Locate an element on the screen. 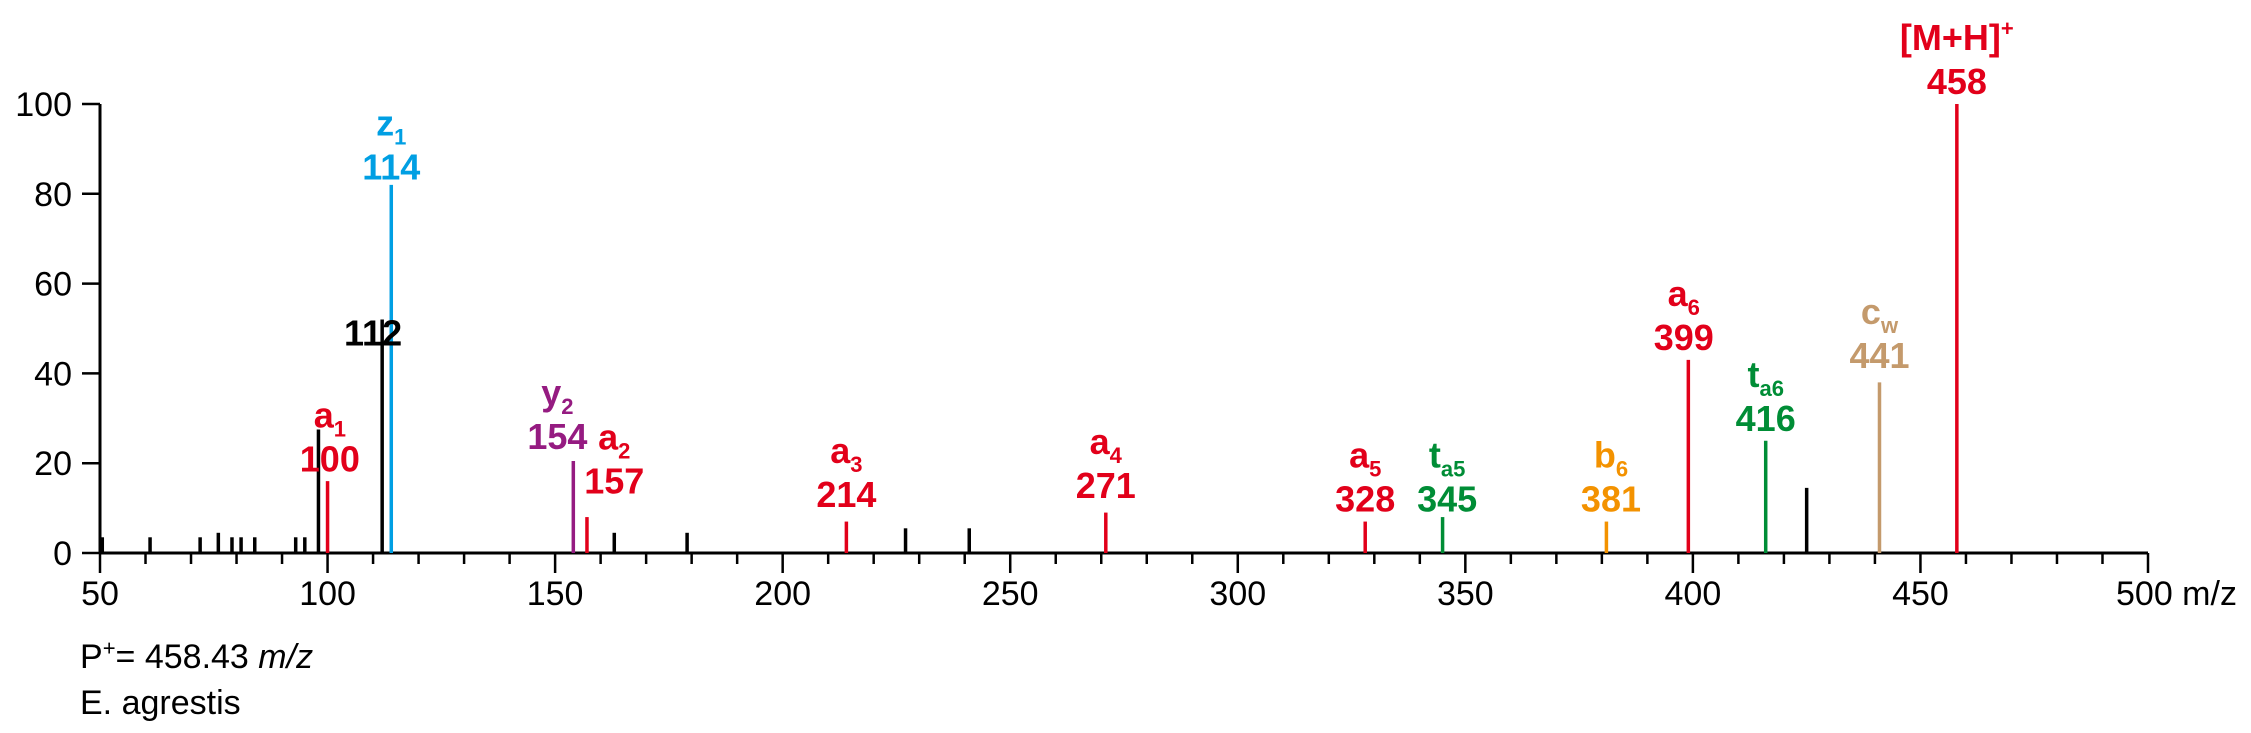 This screenshot has width=2251, height=733. ion-mass-label: 100 is located at coordinates (330, 458).